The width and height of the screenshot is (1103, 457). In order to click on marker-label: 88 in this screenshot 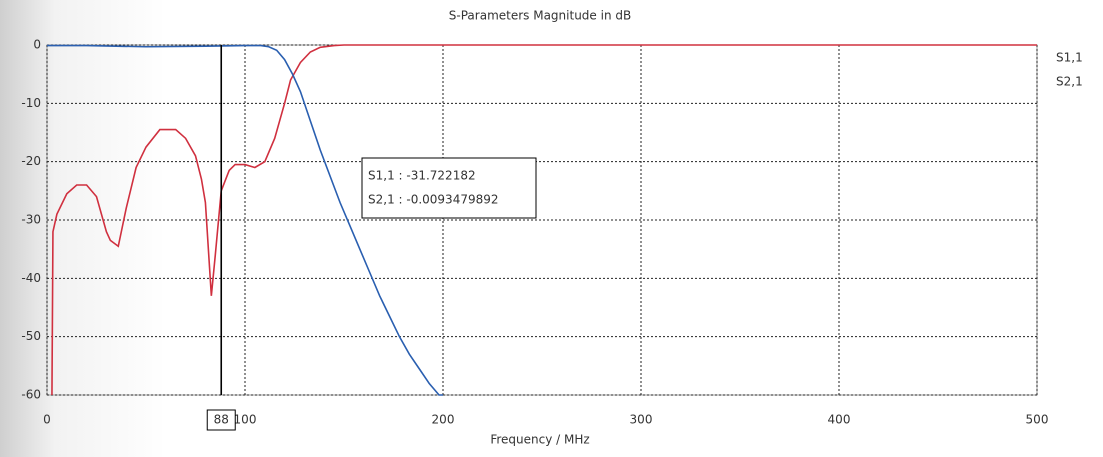, I will do `click(221, 420)`.